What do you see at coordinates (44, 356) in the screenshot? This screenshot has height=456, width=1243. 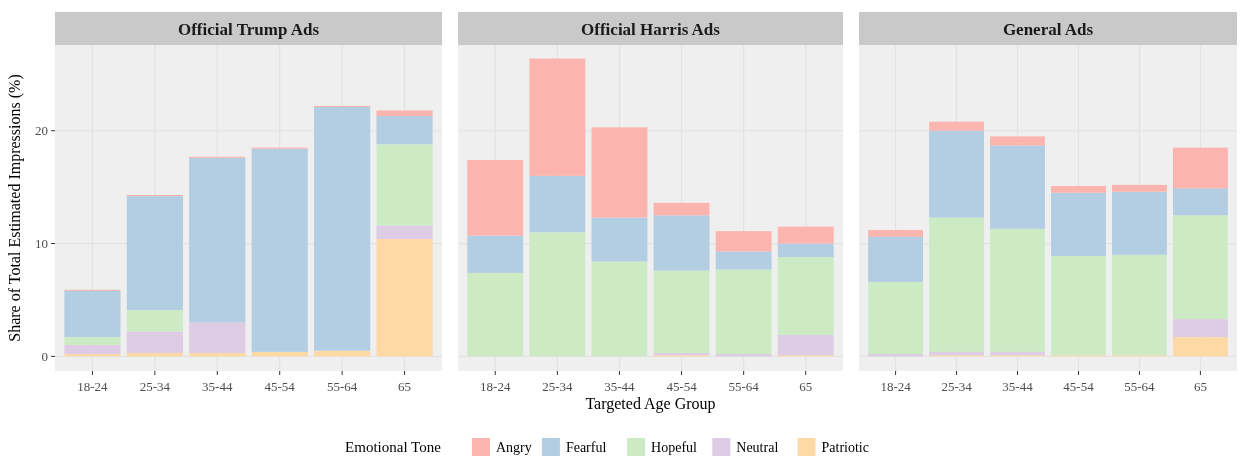 I see `y-tick-label: 0` at bounding box center [44, 356].